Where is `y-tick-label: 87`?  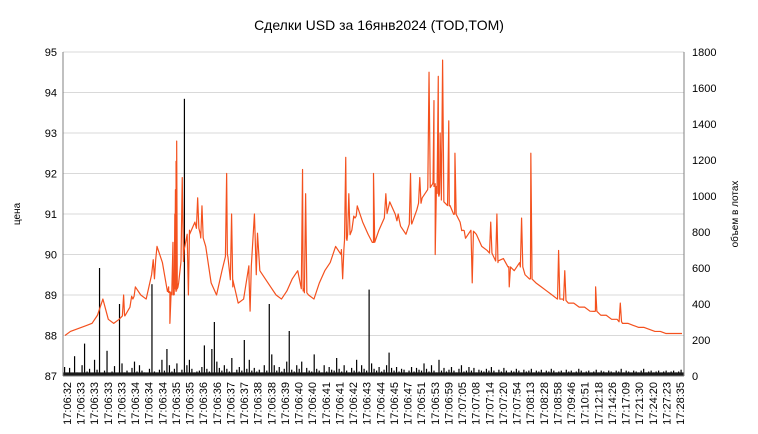 y-tick-label: 87 is located at coordinates (51, 377).